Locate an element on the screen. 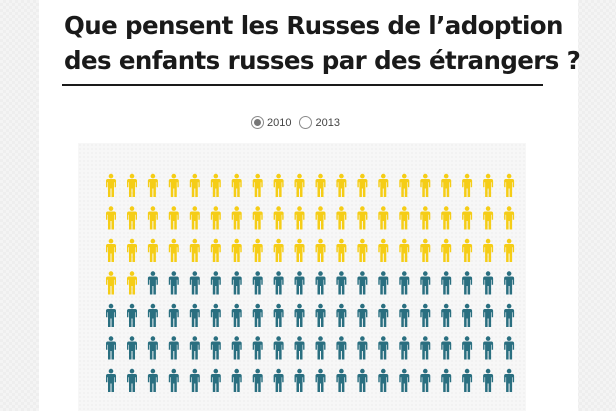 This screenshot has width=616, height=411. year-option-2013: 2013 is located at coordinates (319, 122).